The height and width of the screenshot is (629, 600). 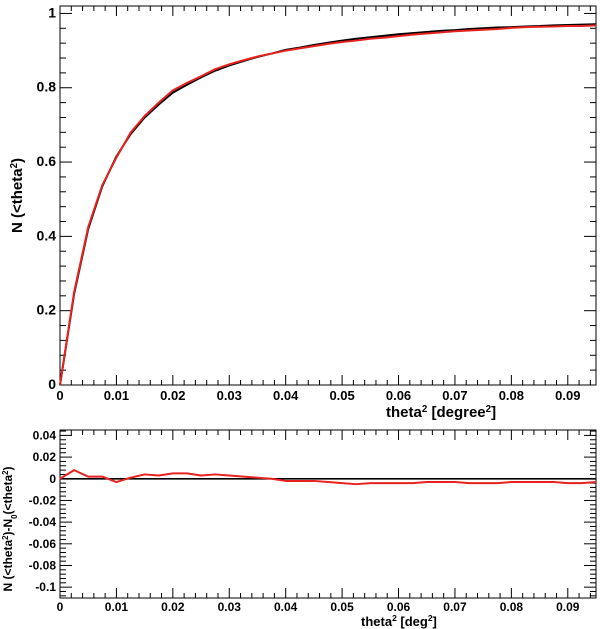 What do you see at coordinates (456, 412) in the screenshot?
I see `label-text: [degree` at bounding box center [456, 412].